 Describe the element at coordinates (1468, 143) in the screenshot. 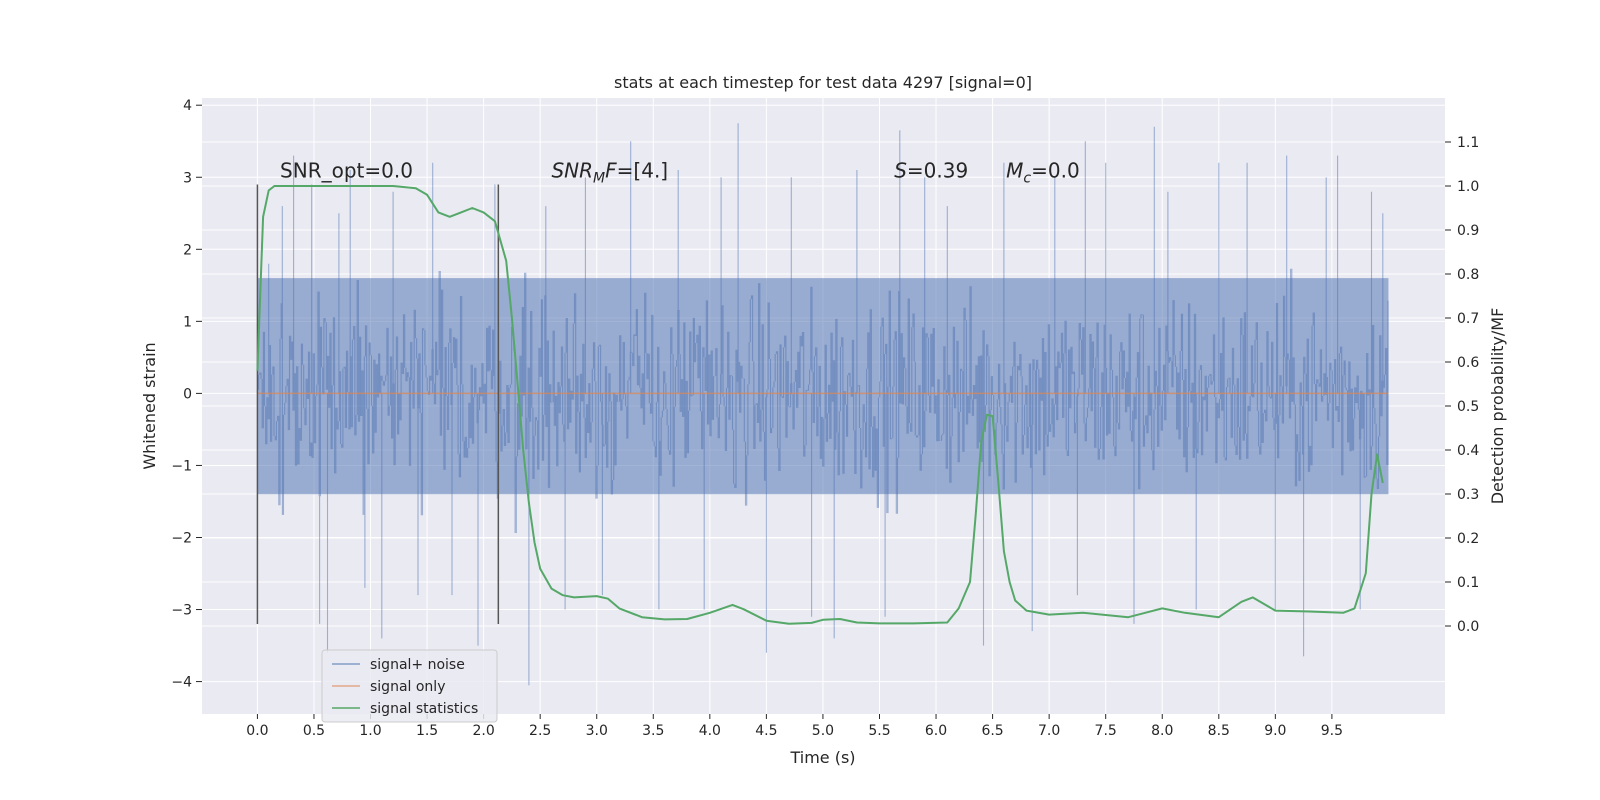

I see `y-tick-label-right: 1.1` at that location.